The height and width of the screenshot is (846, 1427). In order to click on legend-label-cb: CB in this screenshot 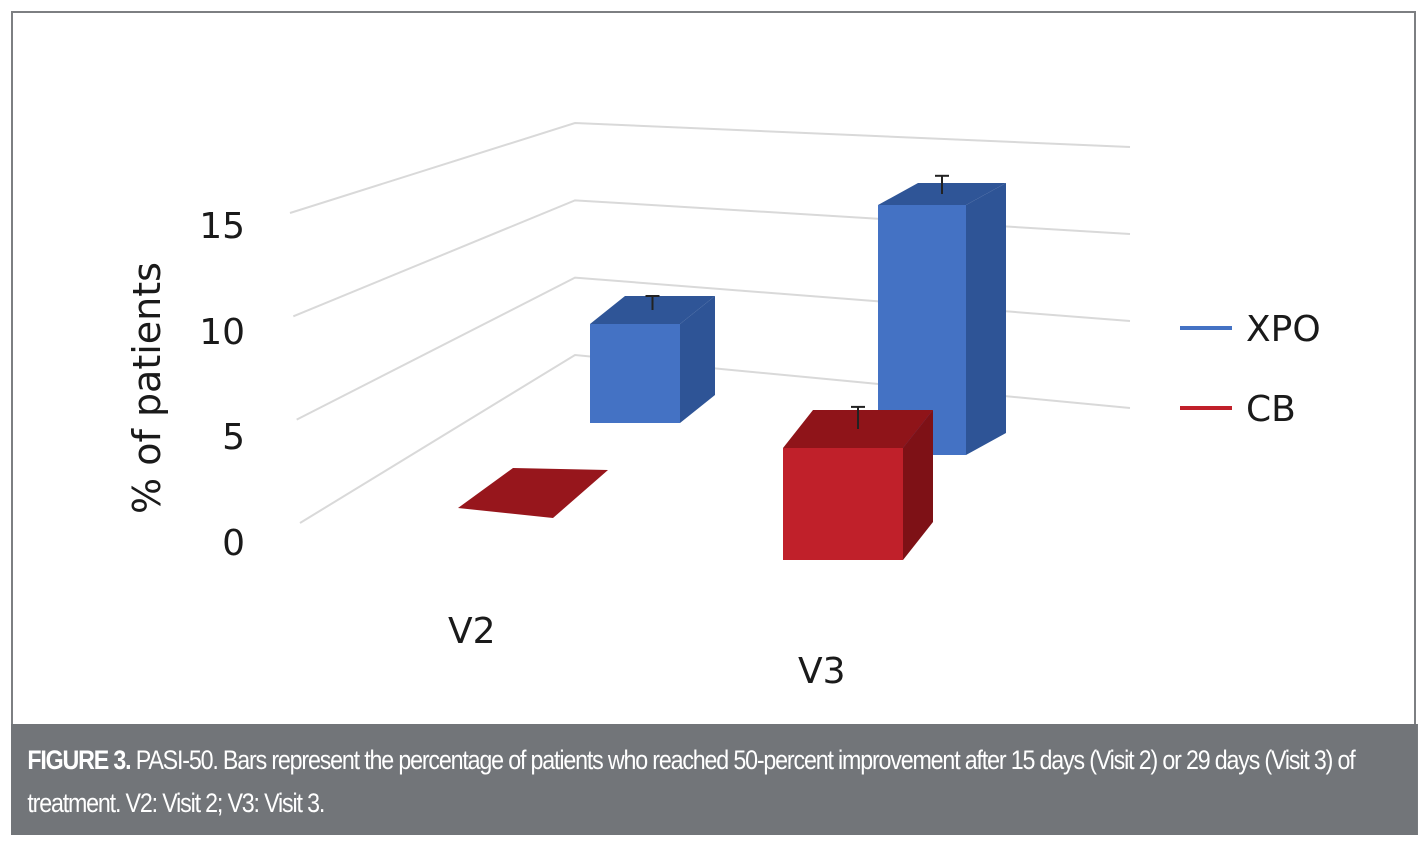, I will do `click(1271, 409)`.